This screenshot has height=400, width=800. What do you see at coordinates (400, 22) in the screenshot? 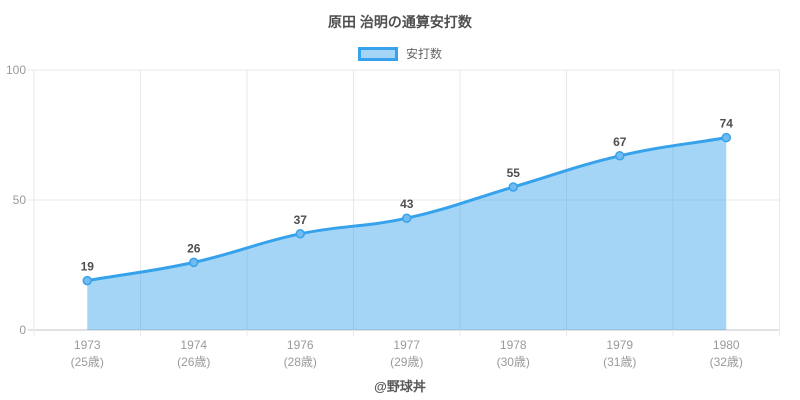
I see `chart-title: 原田 治明の通算安打数` at bounding box center [400, 22].